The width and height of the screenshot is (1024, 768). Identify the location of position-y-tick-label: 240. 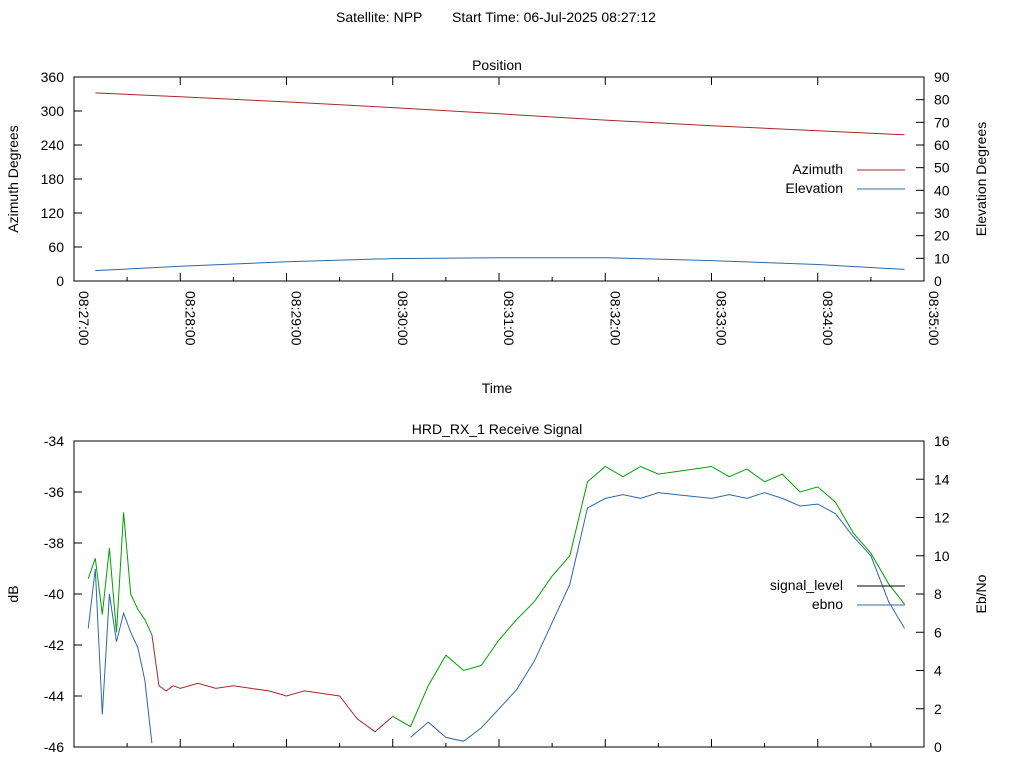
(53, 145).